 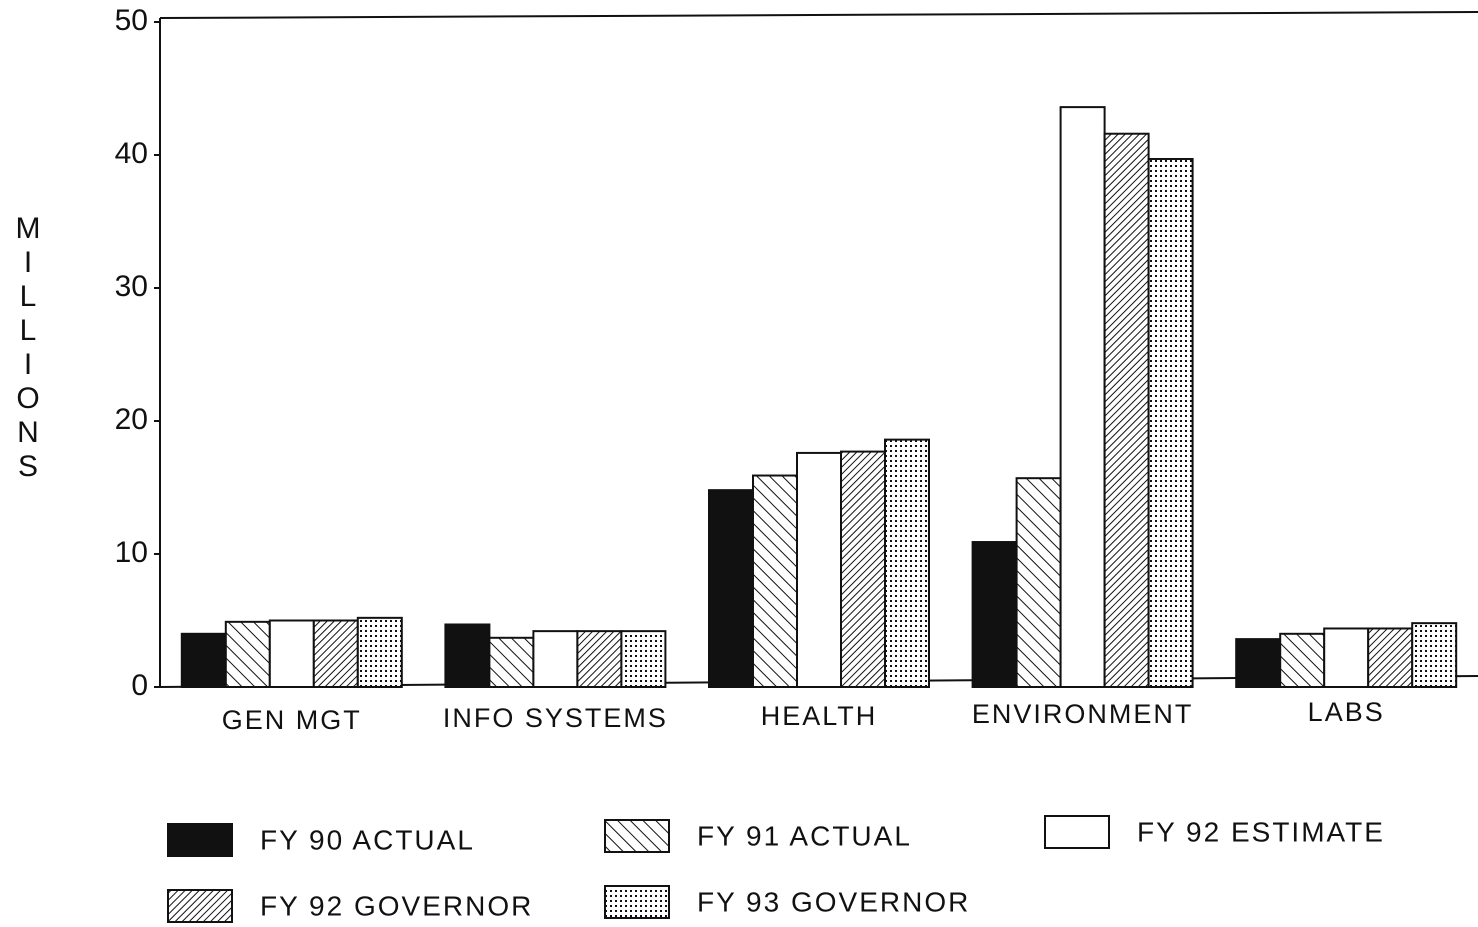 I want to click on frame-top, so click(x=818, y=15).